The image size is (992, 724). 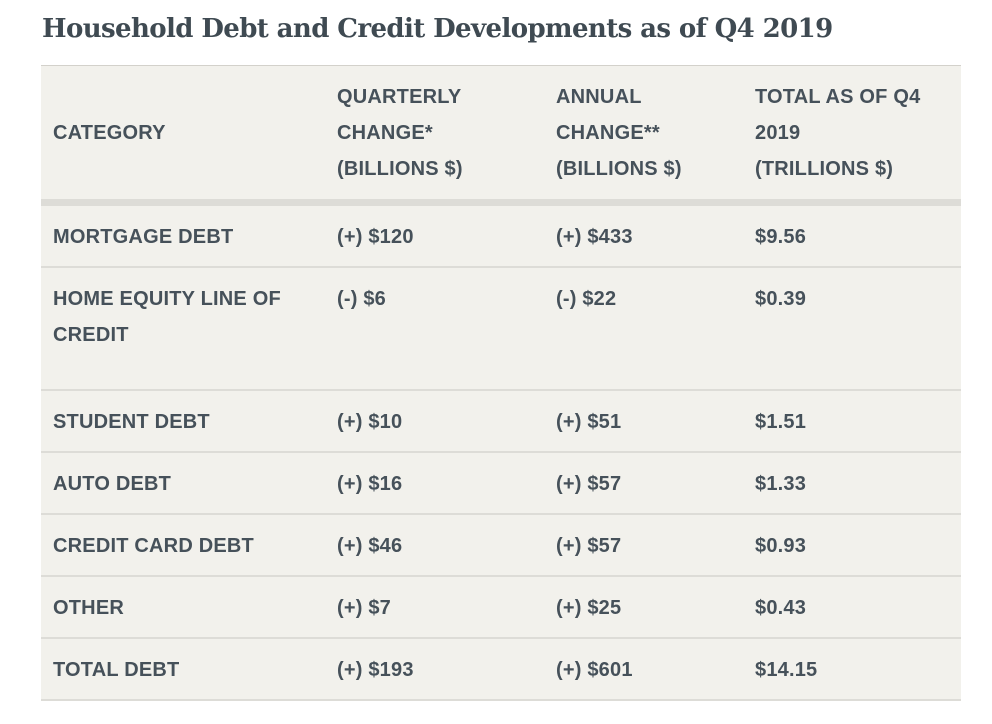 What do you see at coordinates (433, 669) in the screenshot?
I see `row-quarterly-change: (+) $193` at bounding box center [433, 669].